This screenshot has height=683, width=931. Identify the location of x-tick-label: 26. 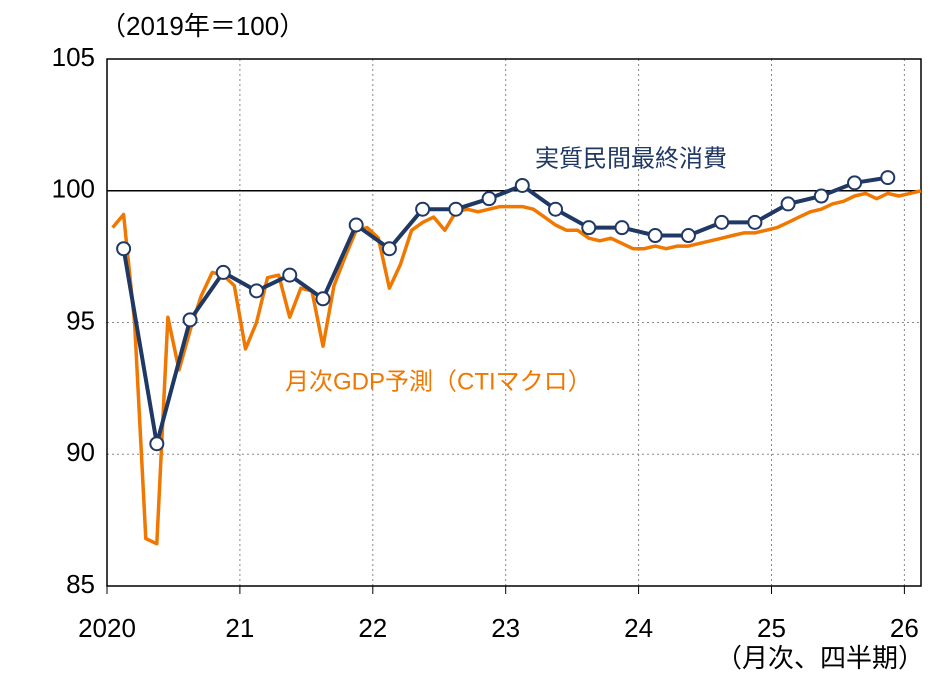
(904, 628).